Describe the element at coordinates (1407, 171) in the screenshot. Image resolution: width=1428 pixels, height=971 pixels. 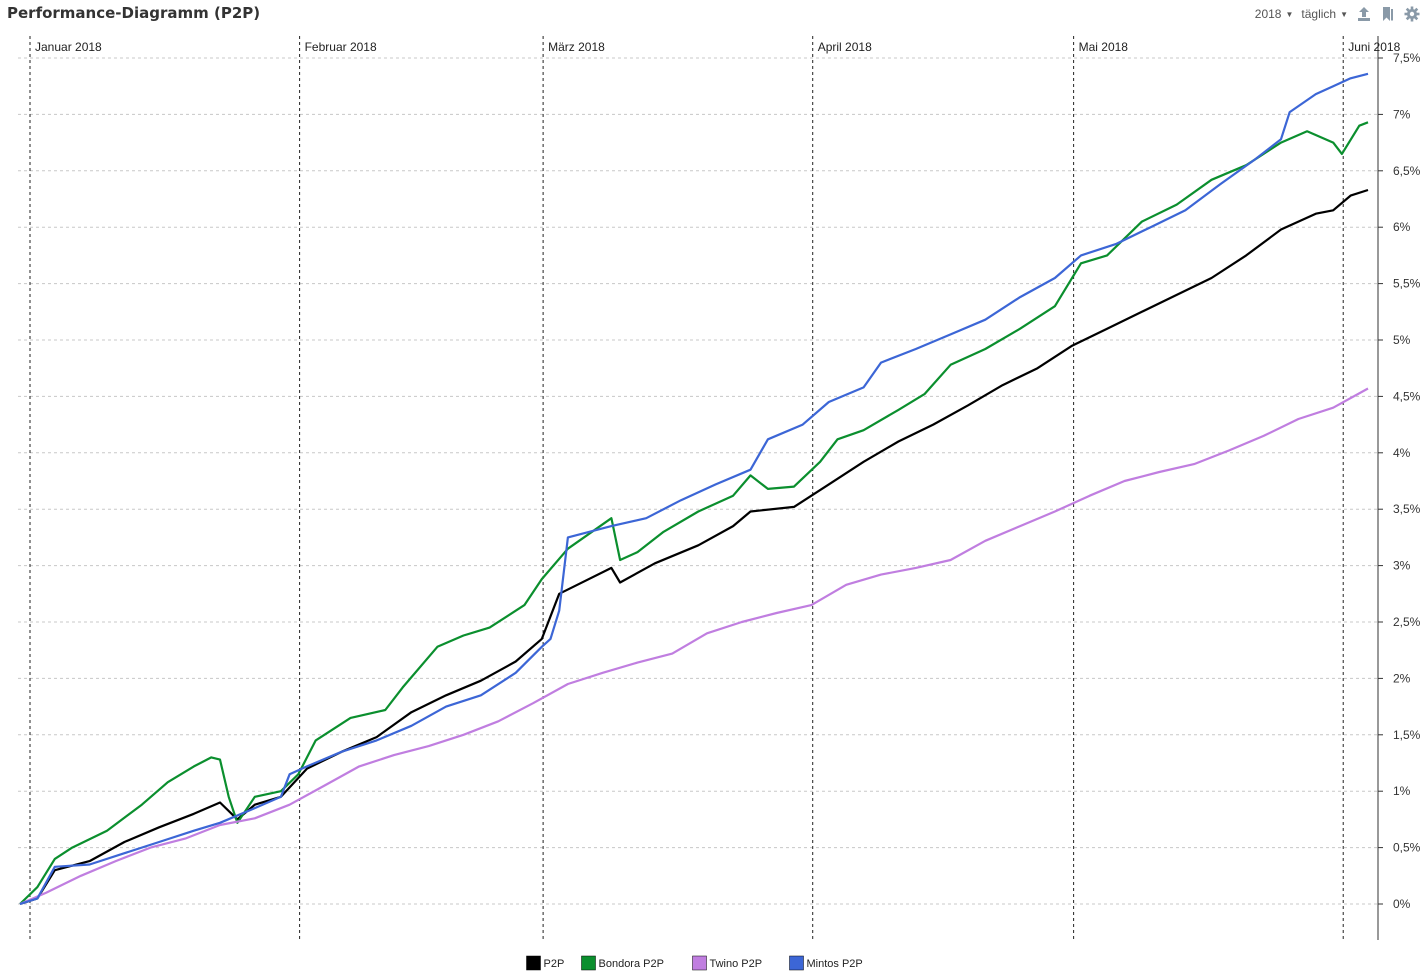
I see `y-tick-label: 6,5%` at that location.